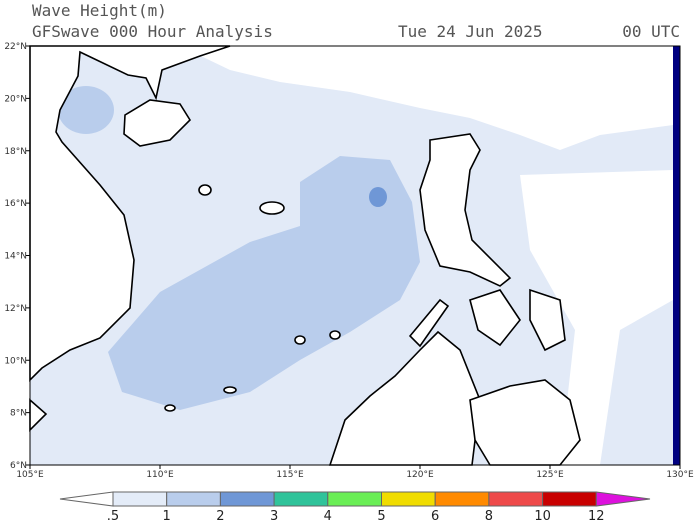 This screenshot has height=525, width=700. I want to click on title: Wave Height(m), so click(99, 10).